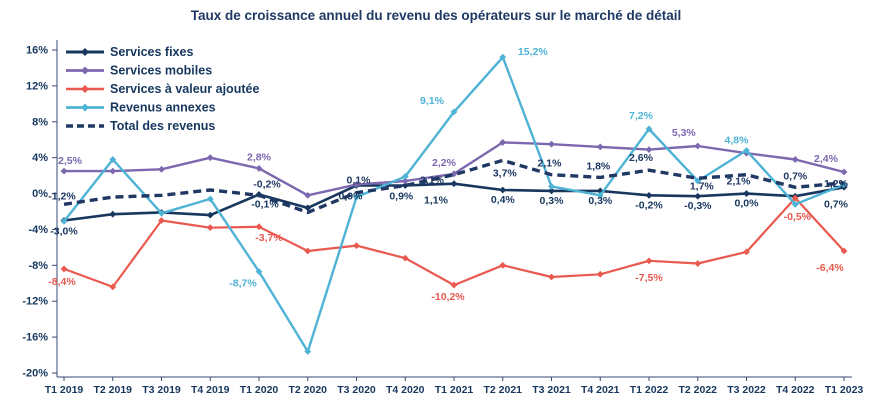 The image size is (872, 415). What do you see at coordinates (35, 338) in the screenshot?
I see `y-tick-label: -16%` at bounding box center [35, 338].